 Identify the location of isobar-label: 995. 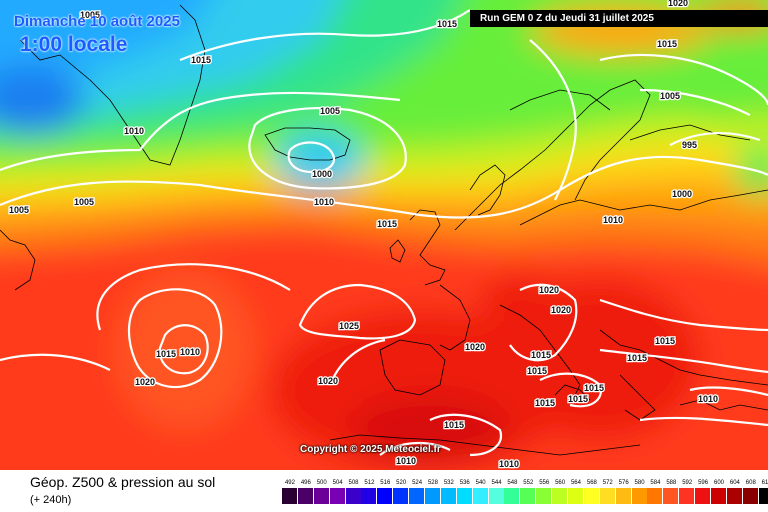
(689, 145).